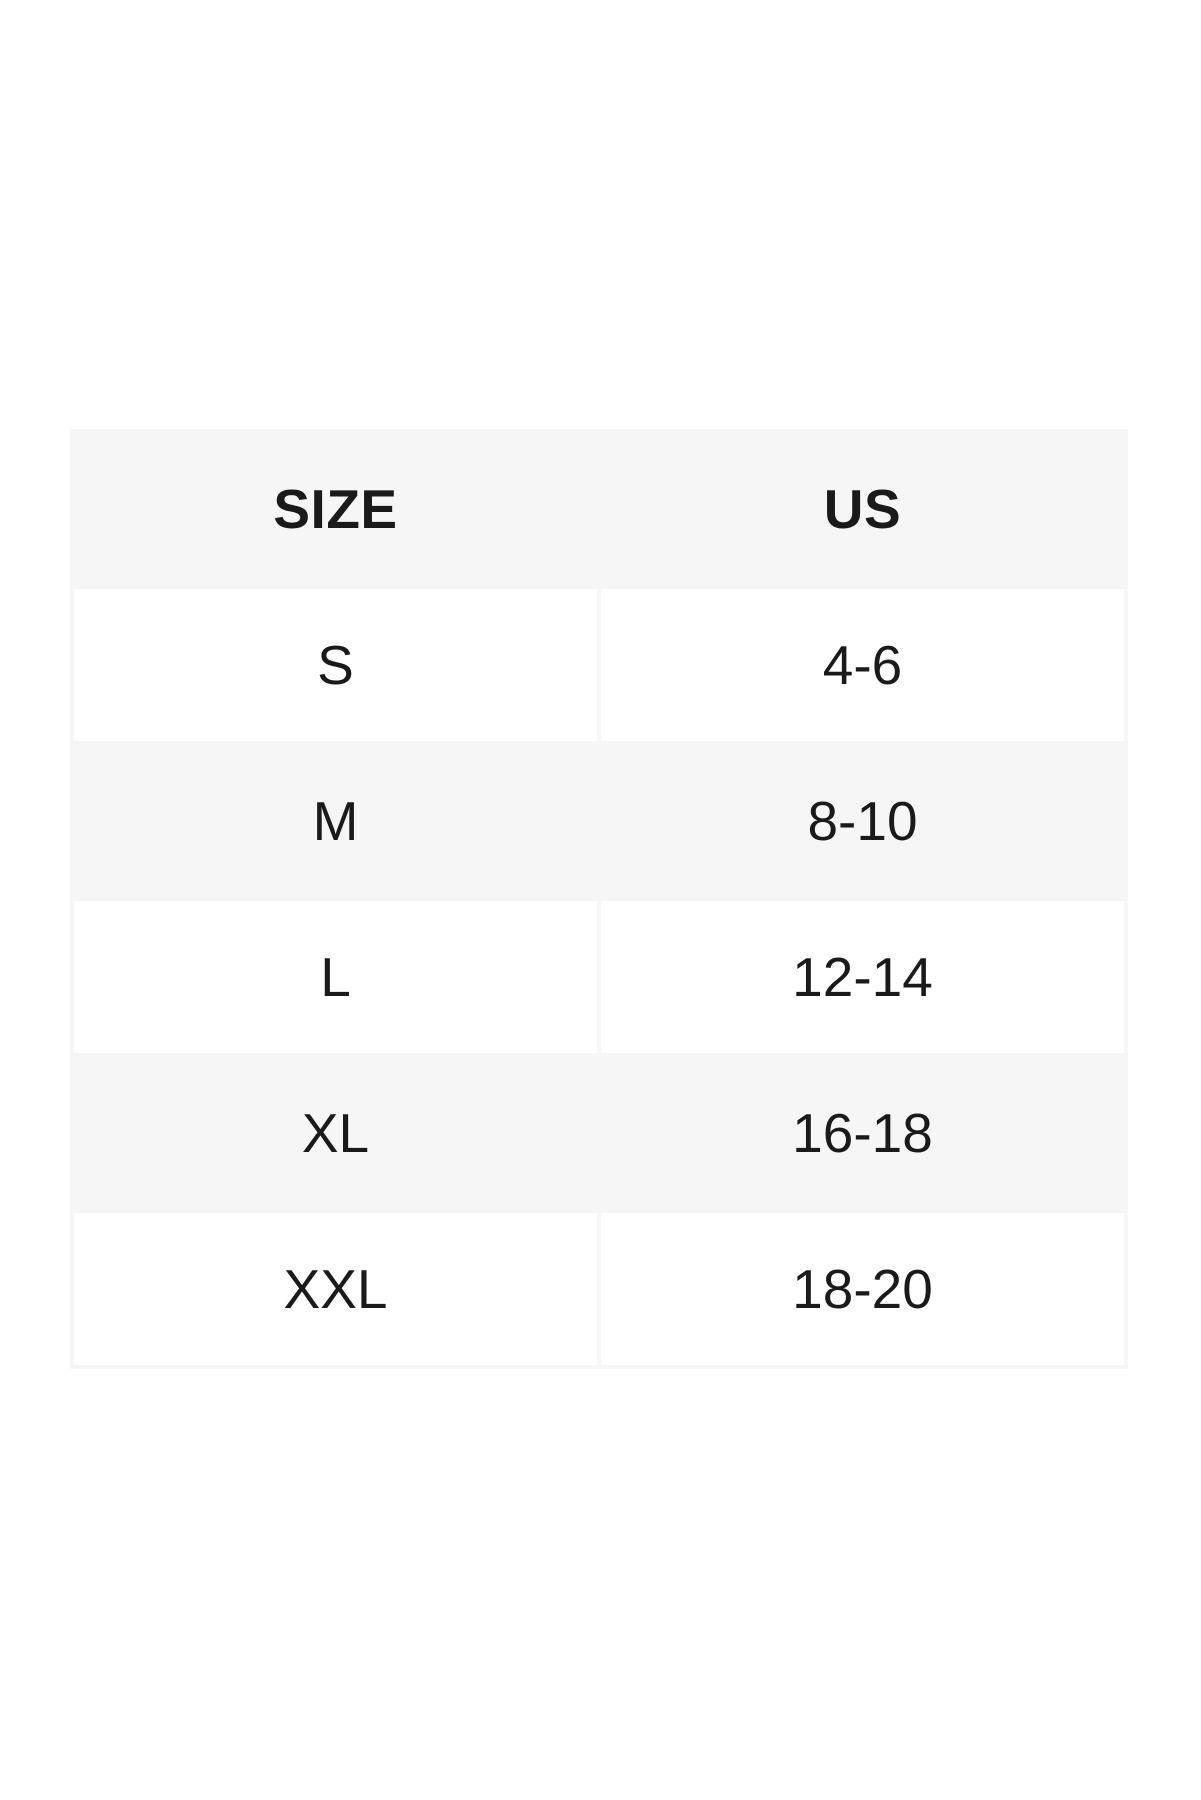 The image size is (1201, 1800). Describe the element at coordinates (335, 1289) in the screenshot. I see `size-label: XXL` at that location.